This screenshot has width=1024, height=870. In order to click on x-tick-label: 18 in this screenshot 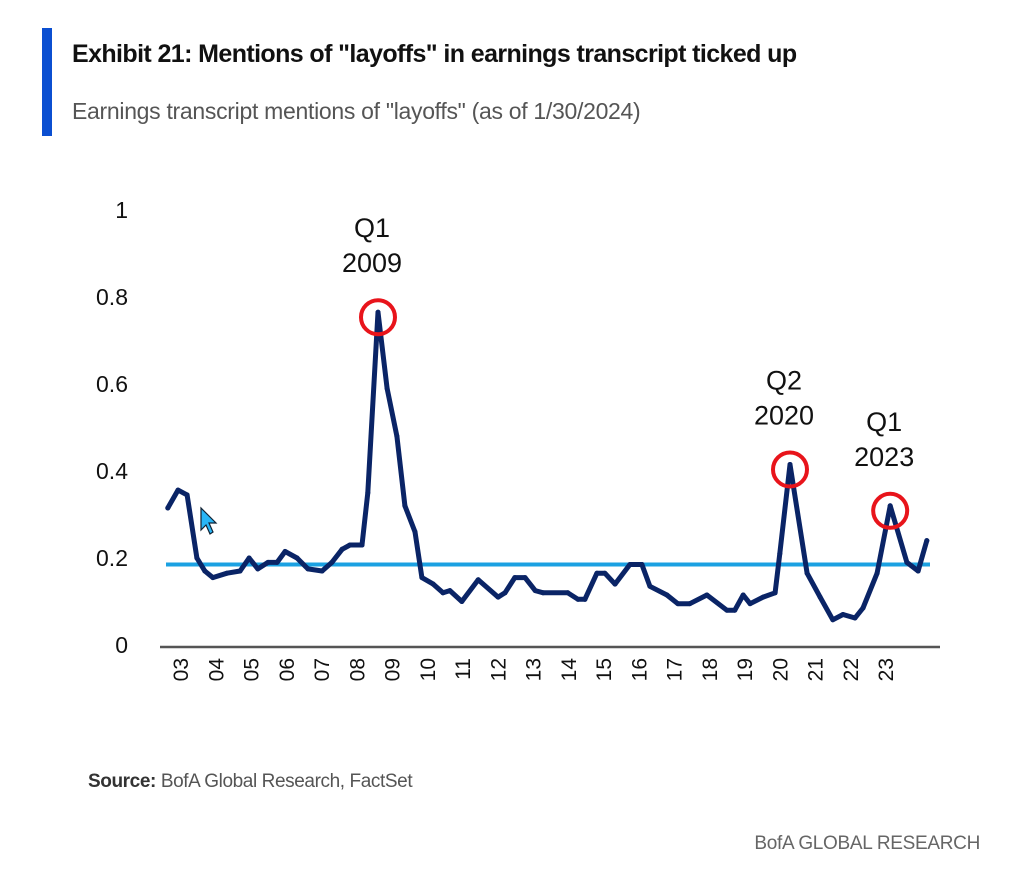, I will do `click(710, 669)`.